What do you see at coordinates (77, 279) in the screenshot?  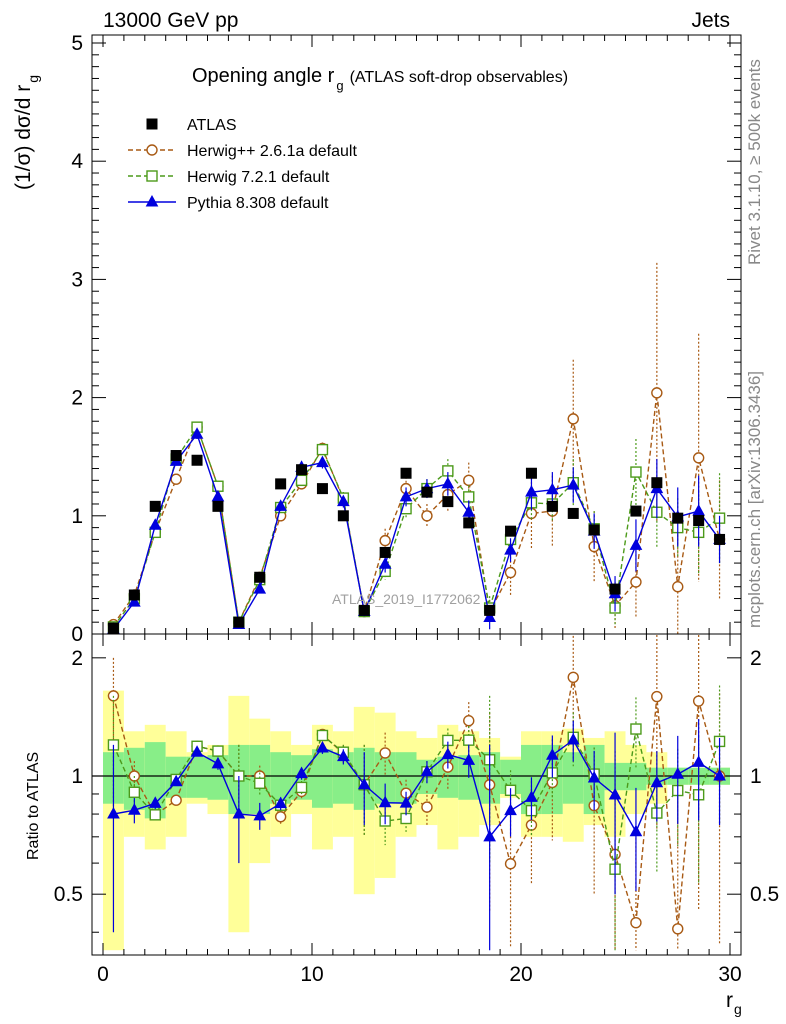 I see `y-tick-label: 3` at bounding box center [77, 279].